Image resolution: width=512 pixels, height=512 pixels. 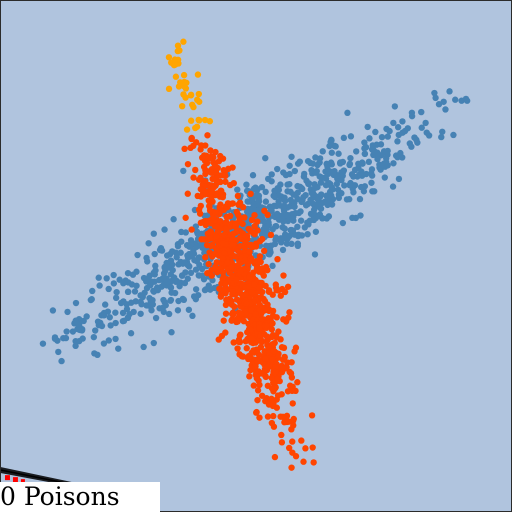 I want to click on poison-counter: 0 Poisons, so click(x=80, y=497).